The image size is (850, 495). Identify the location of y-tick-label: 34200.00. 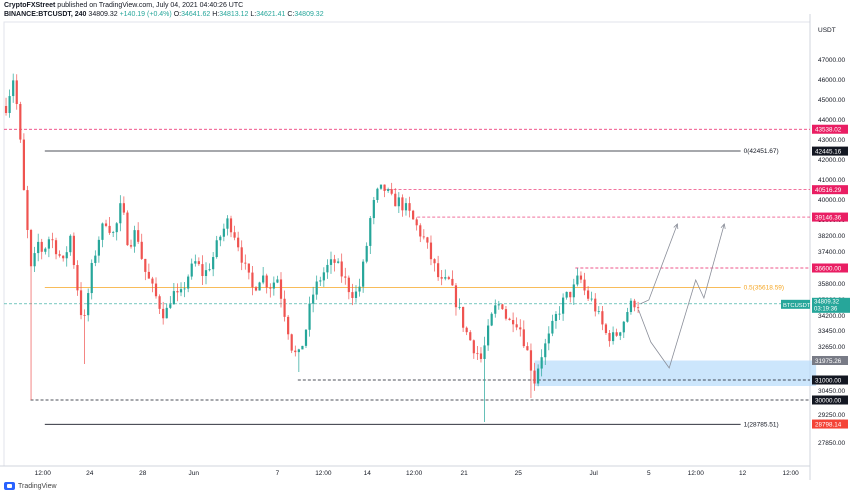
(831, 316).